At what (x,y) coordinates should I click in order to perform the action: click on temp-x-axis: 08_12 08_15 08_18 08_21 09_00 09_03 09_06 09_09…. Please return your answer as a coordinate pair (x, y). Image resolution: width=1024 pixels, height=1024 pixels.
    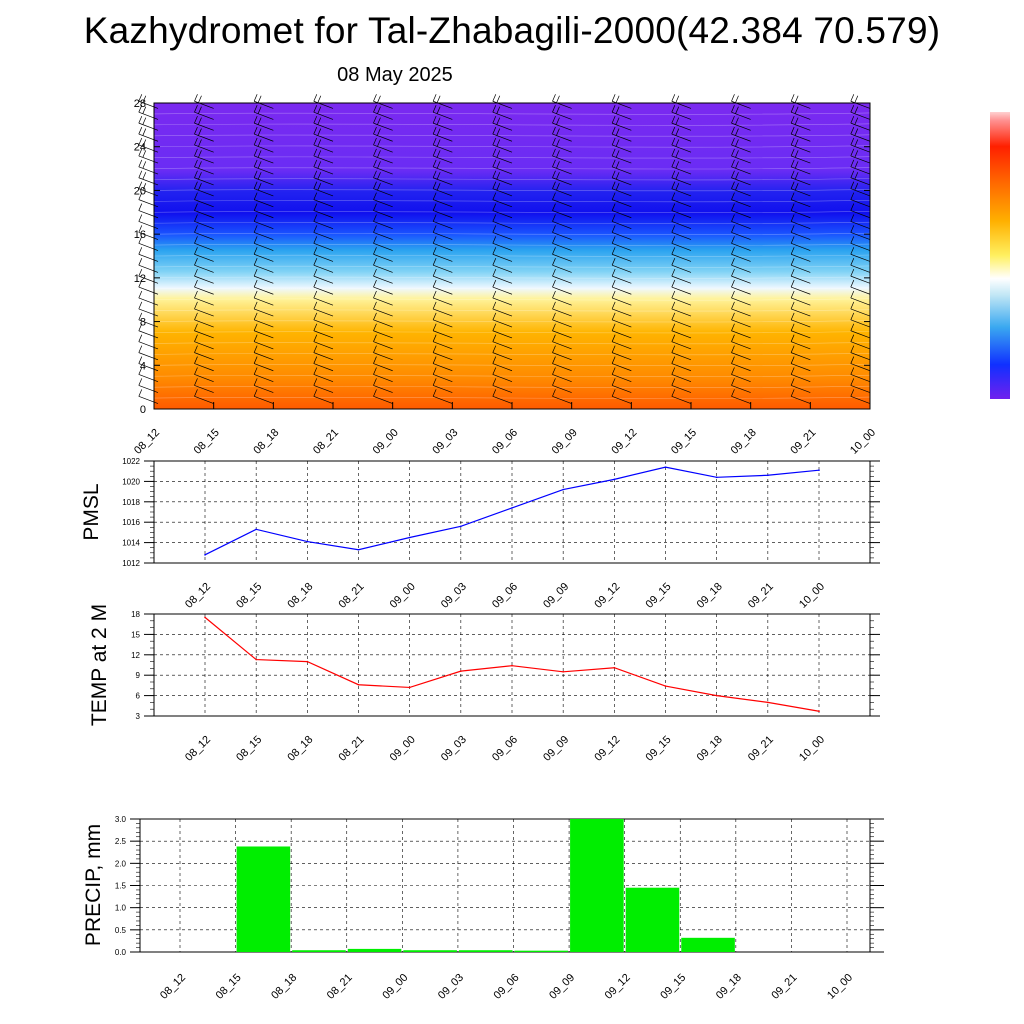
    Looking at the image, I should click on (505, 749).